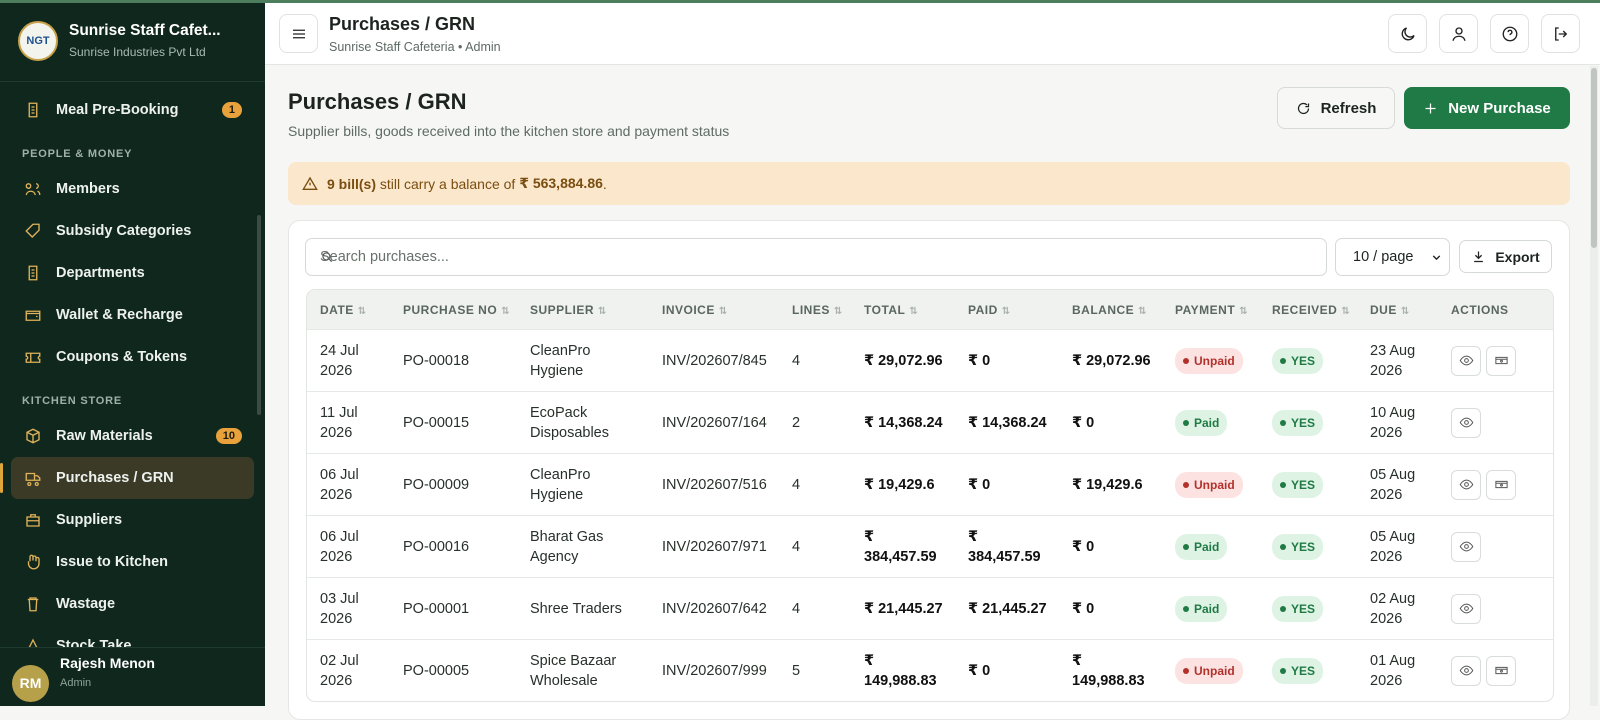  What do you see at coordinates (1348, 108) in the screenshot?
I see `refresh-label: Refresh` at bounding box center [1348, 108].